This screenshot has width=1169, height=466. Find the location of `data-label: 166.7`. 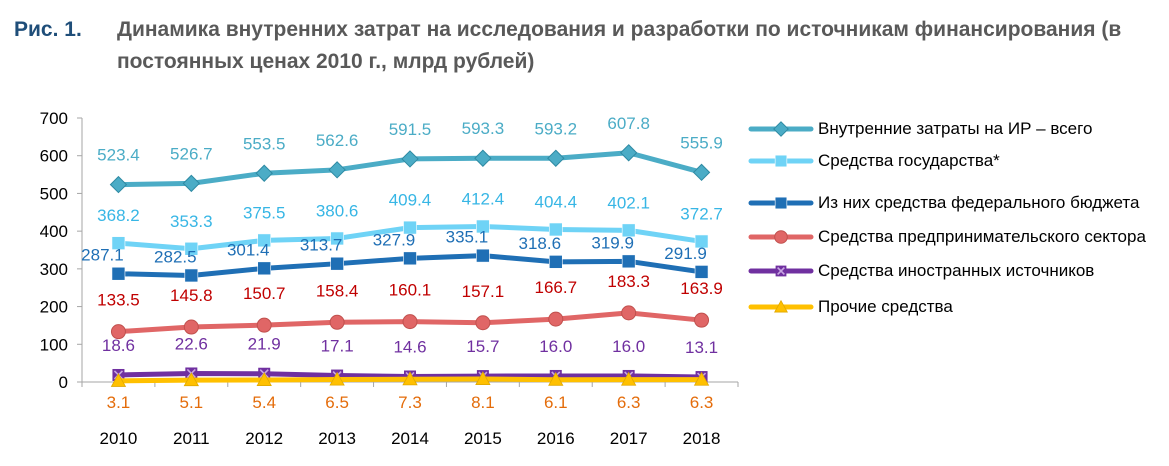

data-label: 166.7 is located at coordinates (556, 287).